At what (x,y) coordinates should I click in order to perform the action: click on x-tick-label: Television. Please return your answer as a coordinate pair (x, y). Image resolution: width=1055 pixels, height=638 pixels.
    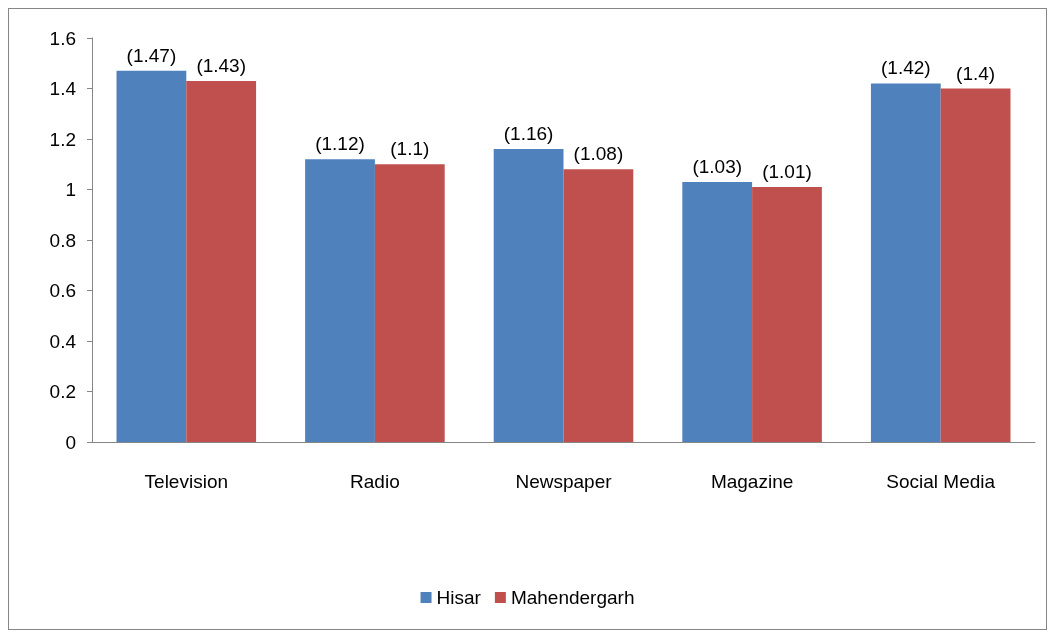
    Looking at the image, I should click on (186, 481).